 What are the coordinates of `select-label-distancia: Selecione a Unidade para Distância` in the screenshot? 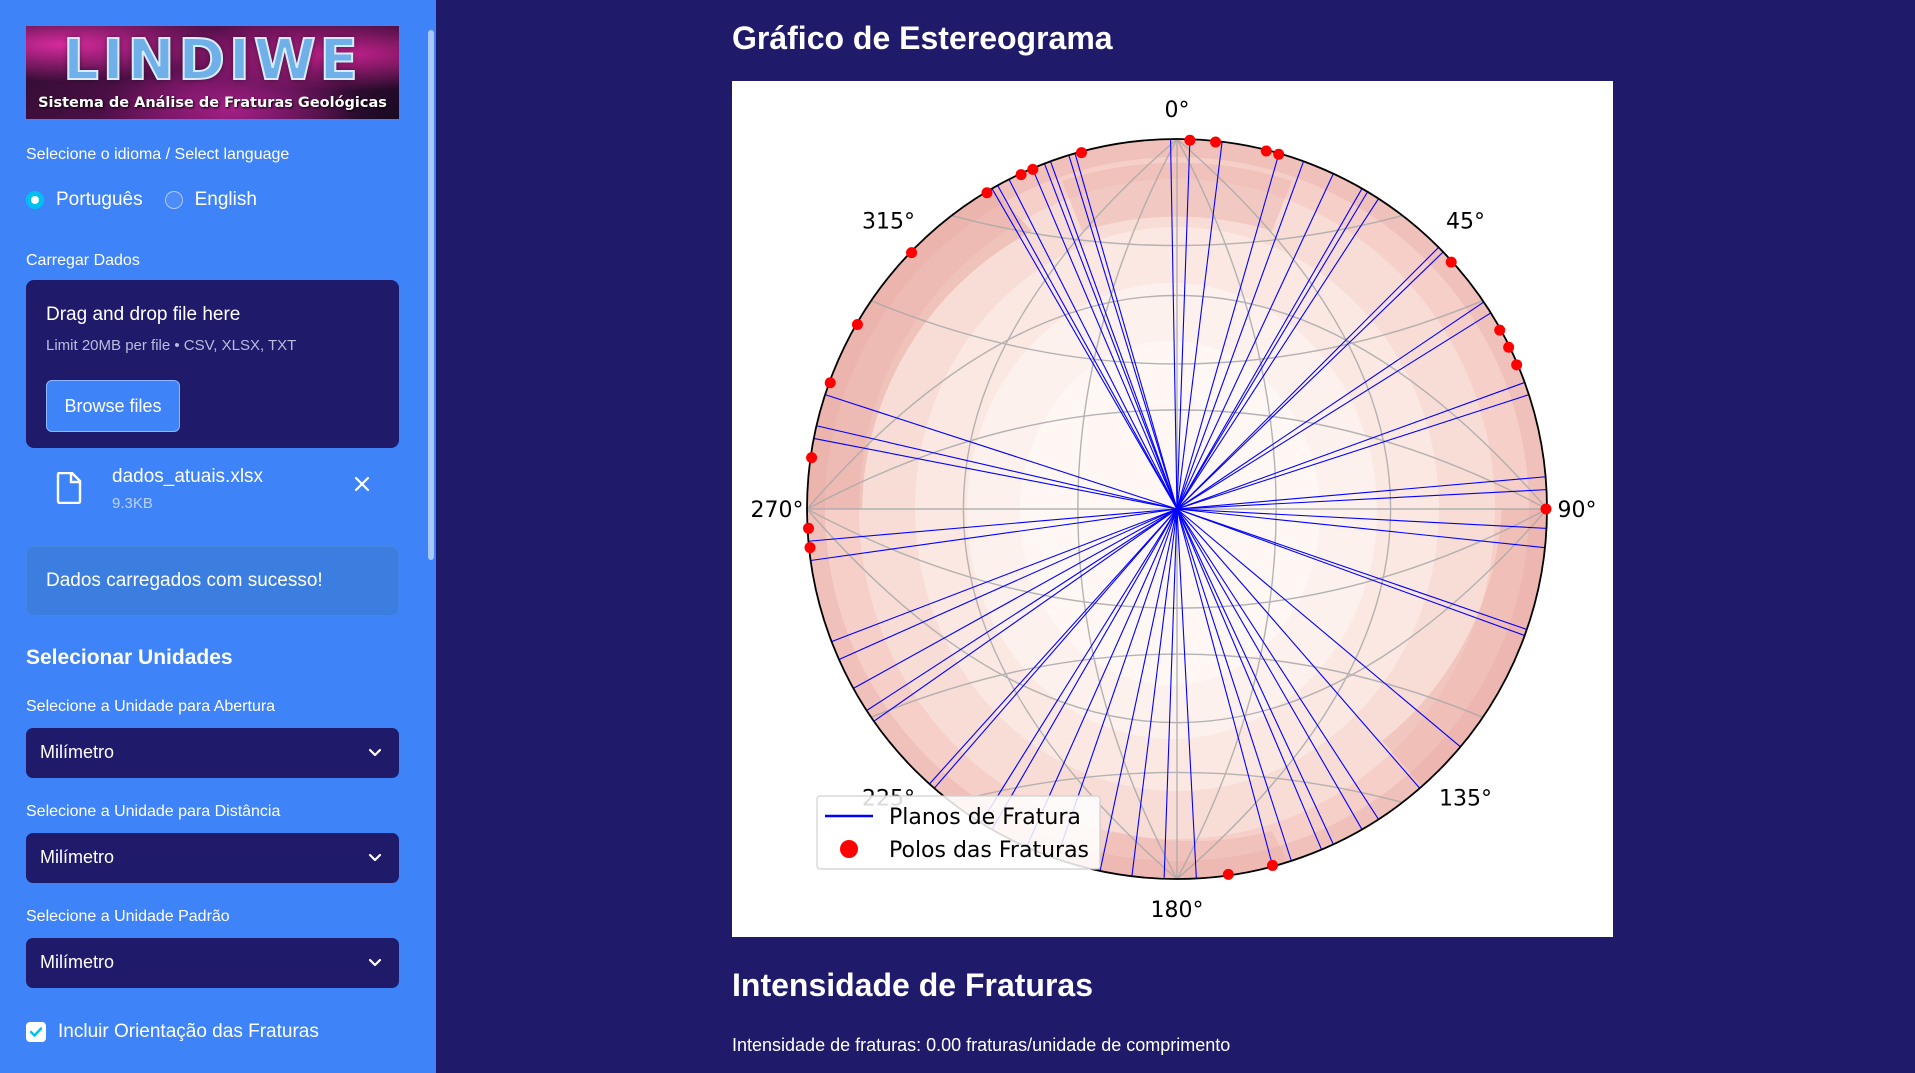 It's located at (153, 811).